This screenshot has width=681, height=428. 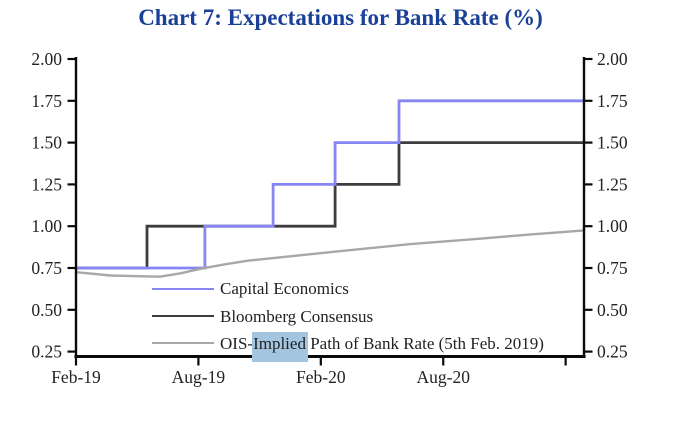 I want to click on legend-label-ois-prefix: OIS-, so click(x=237, y=343).